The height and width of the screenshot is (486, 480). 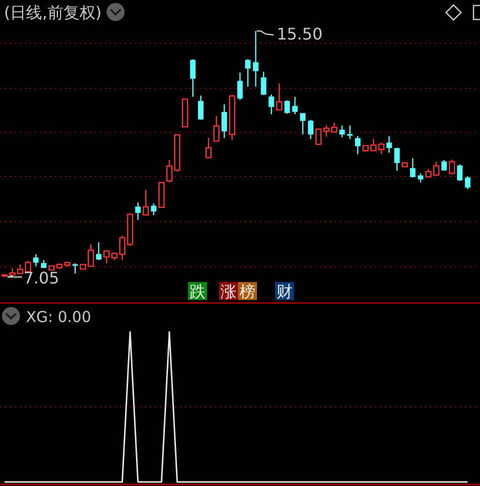 I want to click on annotation: 7.05, so click(x=42, y=278).